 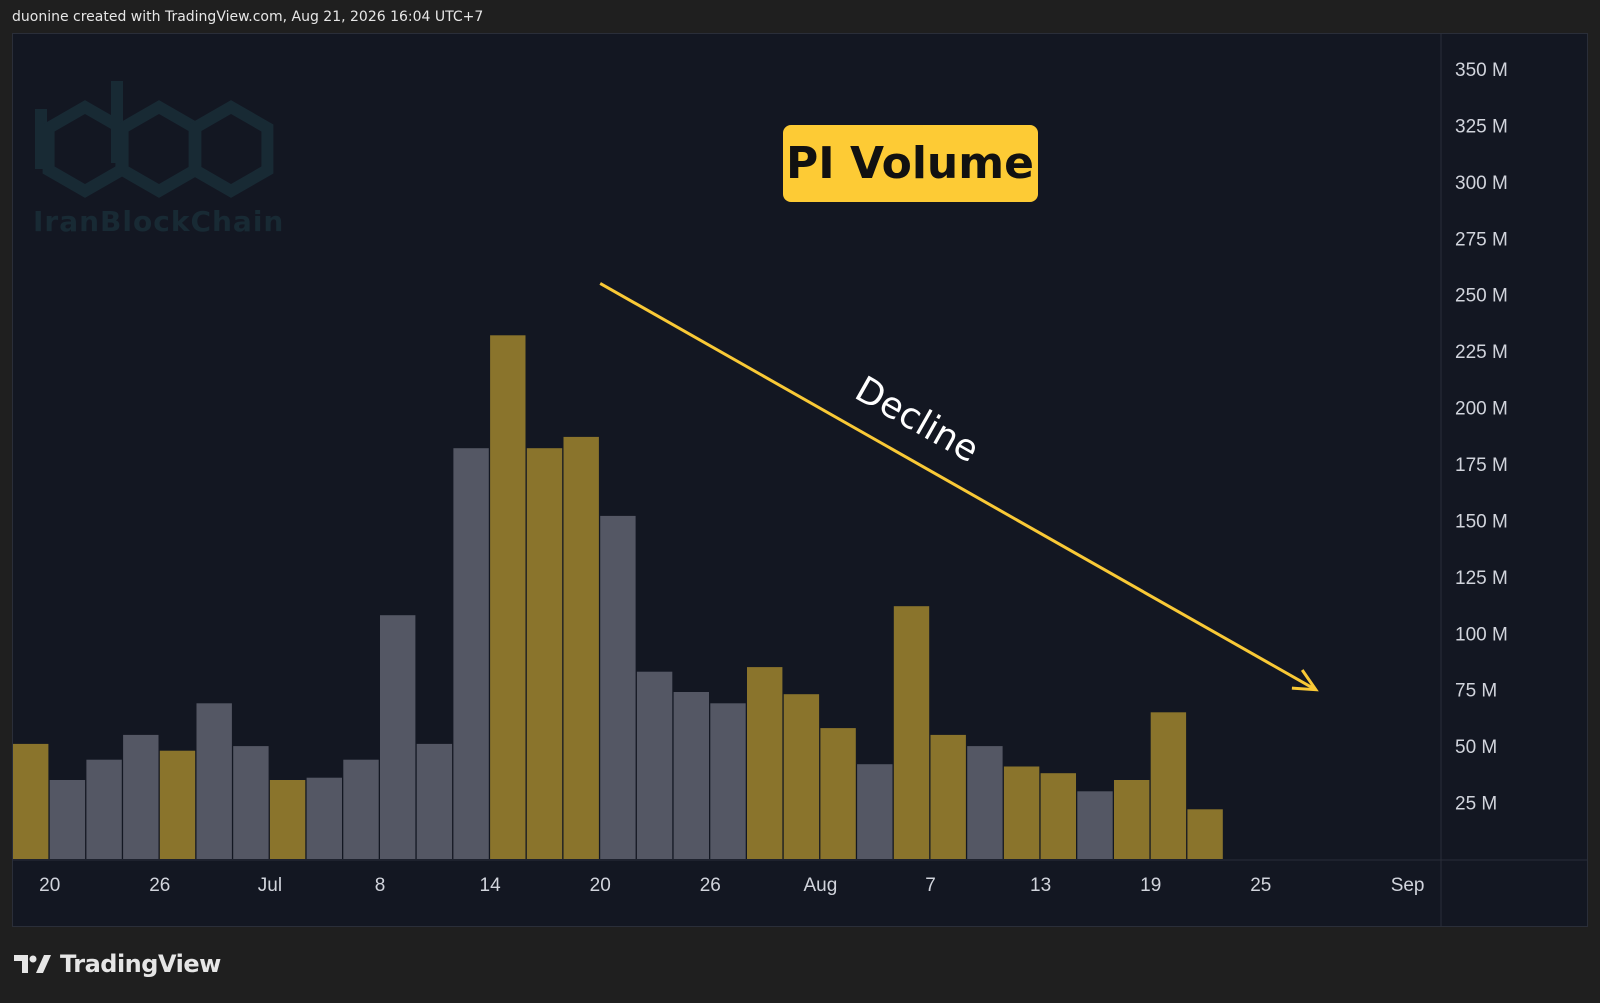 What do you see at coordinates (140, 964) in the screenshot?
I see `tradingview-brand: TradingView` at bounding box center [140, 964].